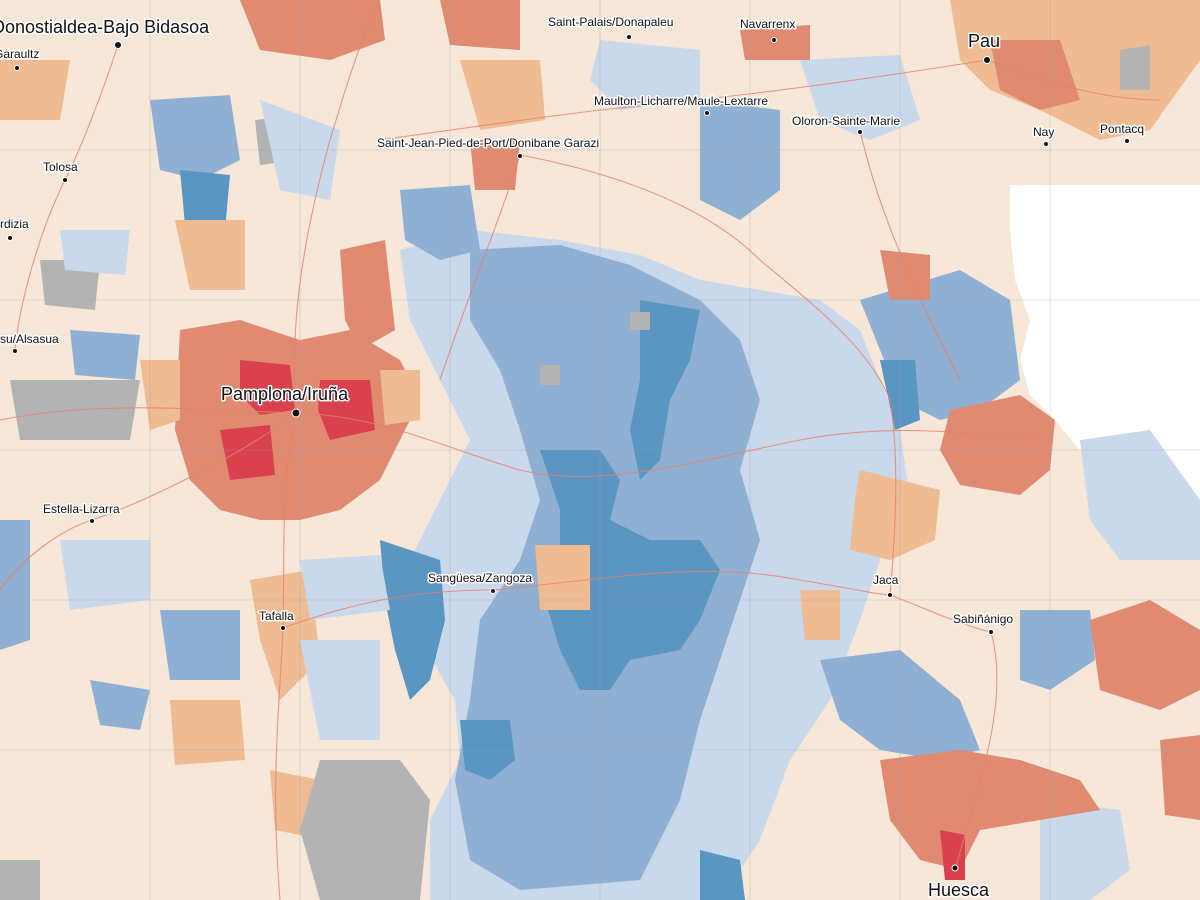  What do you see at coordinates (480, 578) in the screenshot?
I see `place-label: Sangüesa/Zangoza` at bounding box center [480, 578].